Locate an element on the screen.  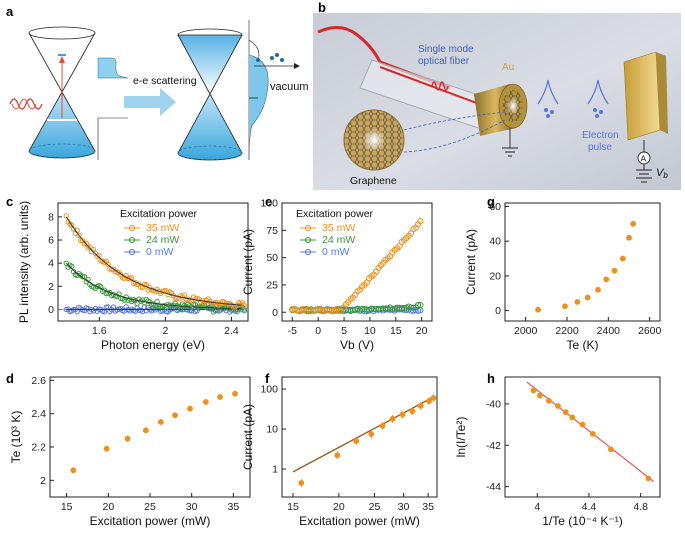
distribution-hot is located at coordinates (113, 68).